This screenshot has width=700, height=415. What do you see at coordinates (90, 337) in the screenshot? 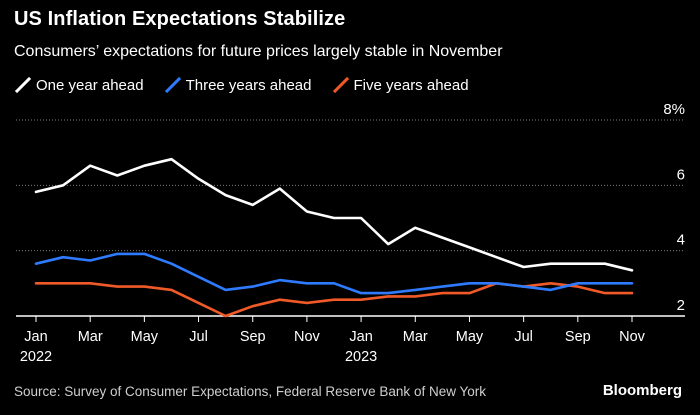
I see `x-tick-label-1: Mar` at bounding box center [90, 337].